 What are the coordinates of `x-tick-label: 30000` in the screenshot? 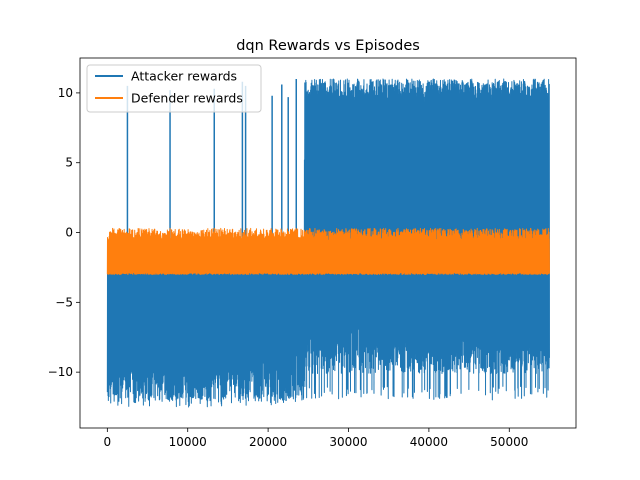 It's located at (348, 442).